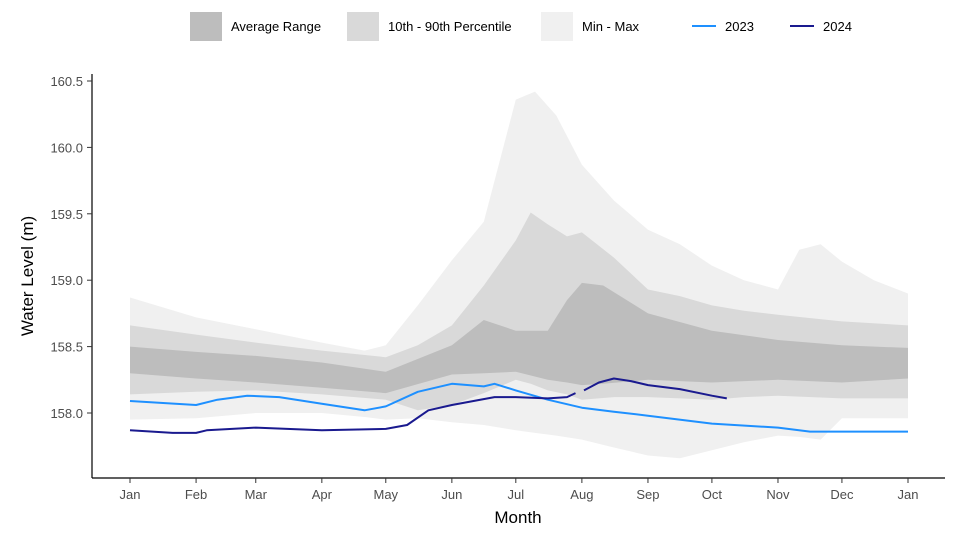 The image size is (960, 549). What do you see at coordinates (517, 517) in the screenshot?
I see `x-axis-title: Month` at bounding box center [517, 517].